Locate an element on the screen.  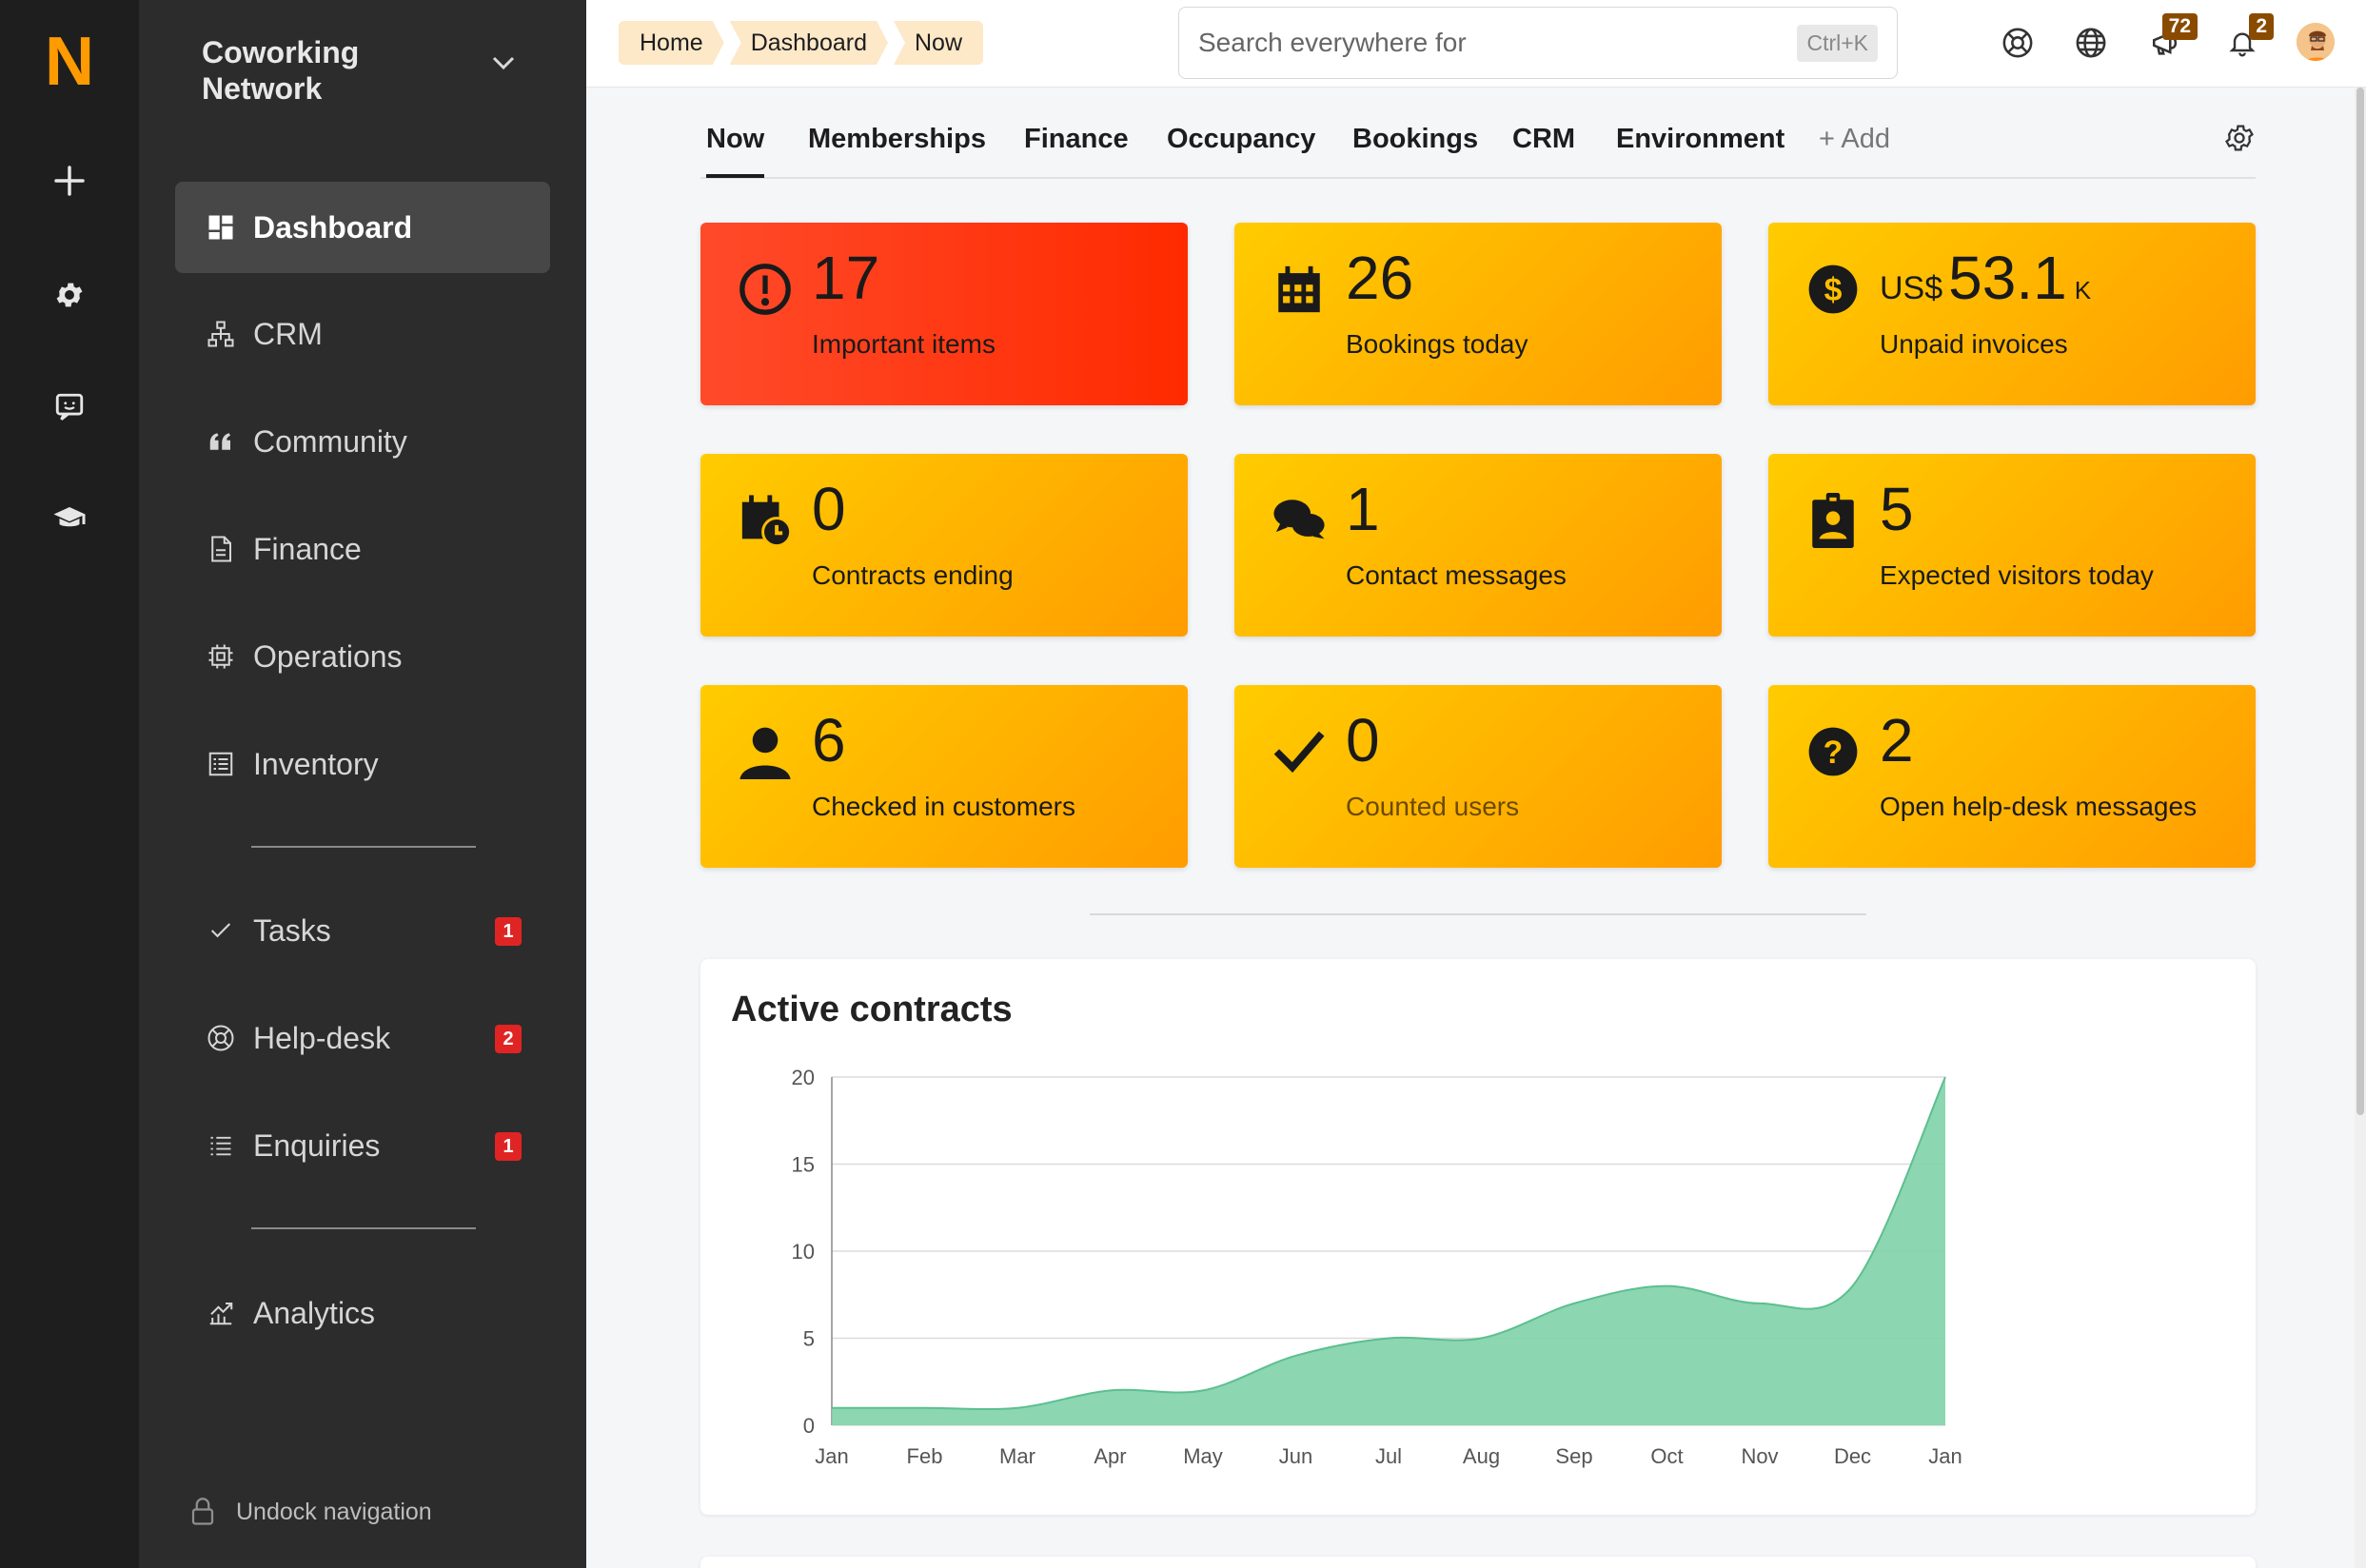
graduation-cap-icon is located at coordinates (69, 518).